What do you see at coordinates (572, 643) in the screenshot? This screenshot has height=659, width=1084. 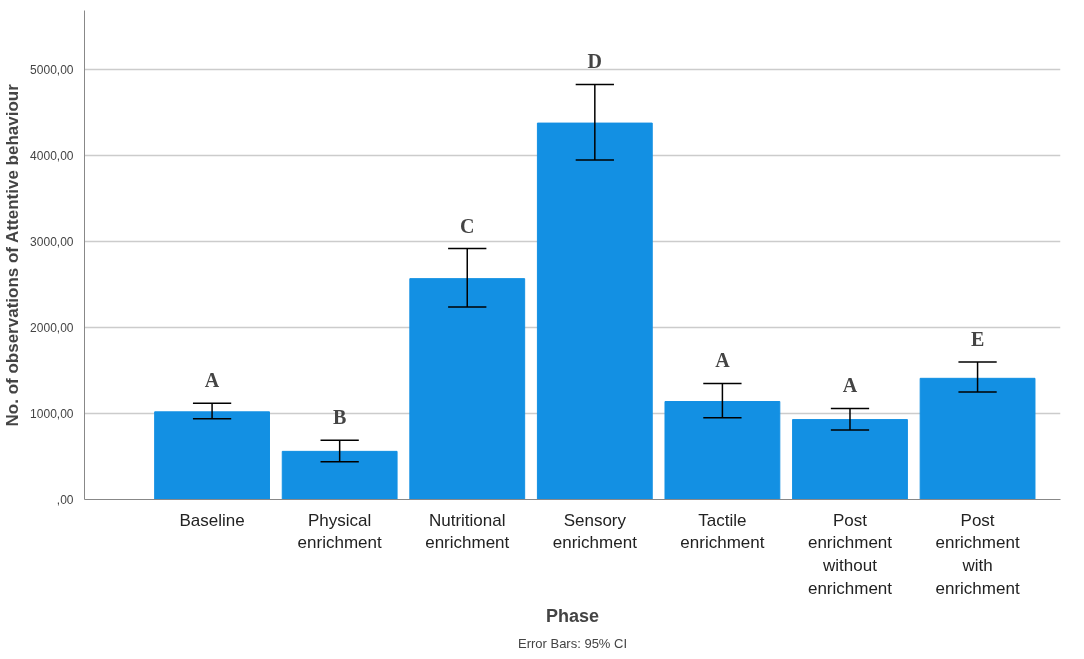 I see `text: Error Bars: 95% CI` at bounding box center [572, 643].